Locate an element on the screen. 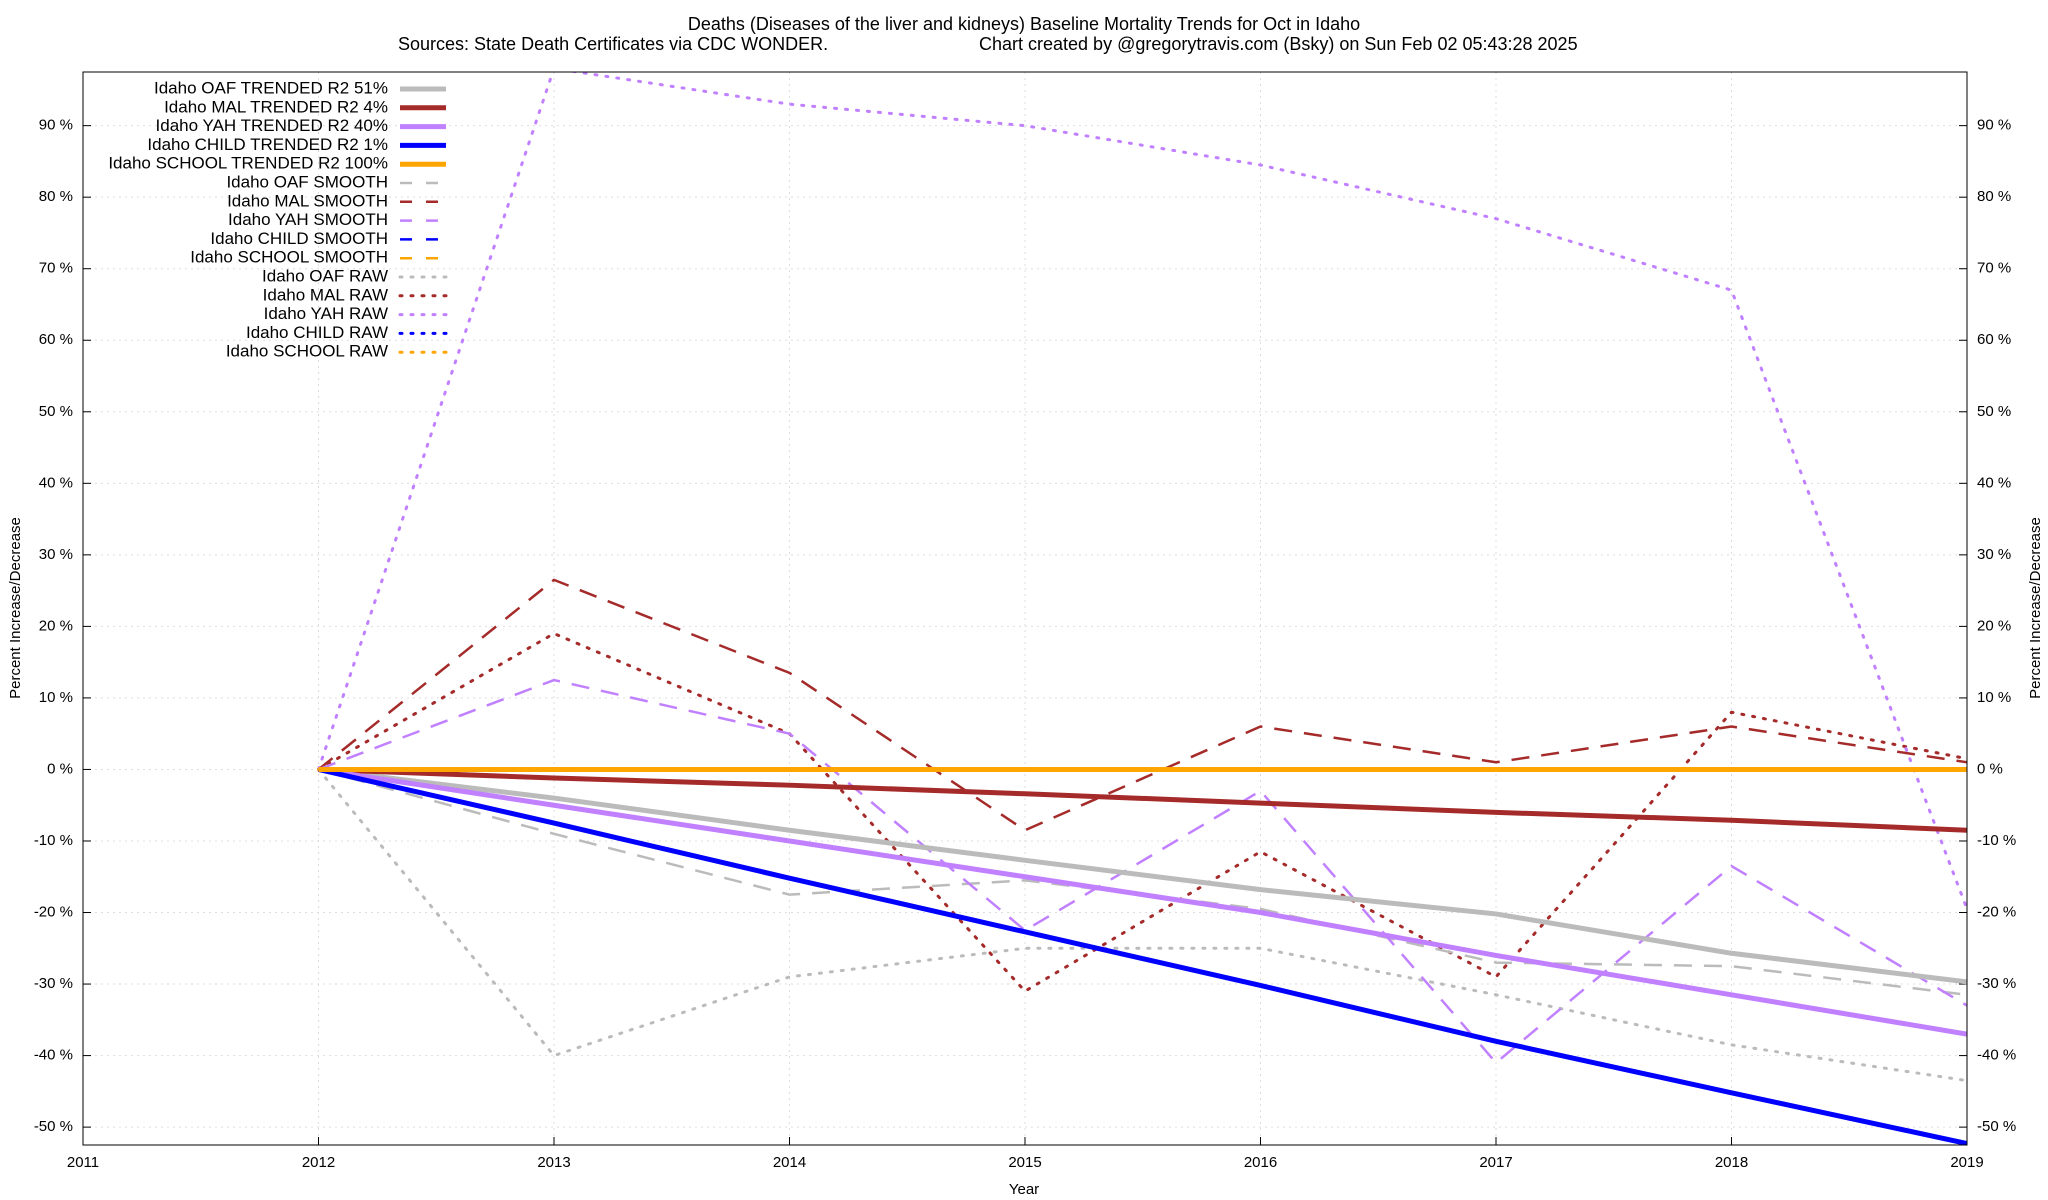 The image size is (2048, 1200). x-tick-label: 2016 is located at coordinates (1260, 1162).